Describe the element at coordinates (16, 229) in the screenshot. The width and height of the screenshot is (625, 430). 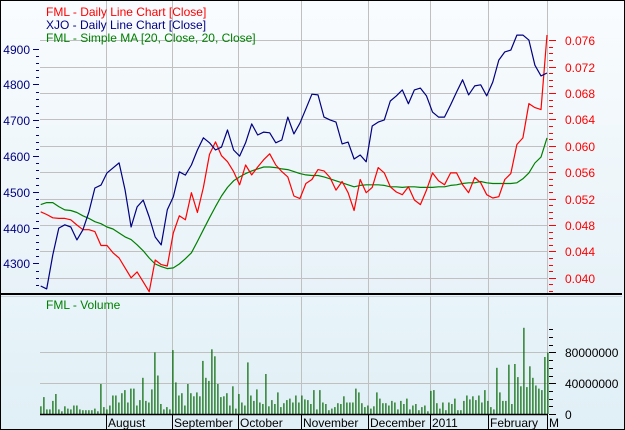
I see `left-axis-tick-label: 4400` at that location.